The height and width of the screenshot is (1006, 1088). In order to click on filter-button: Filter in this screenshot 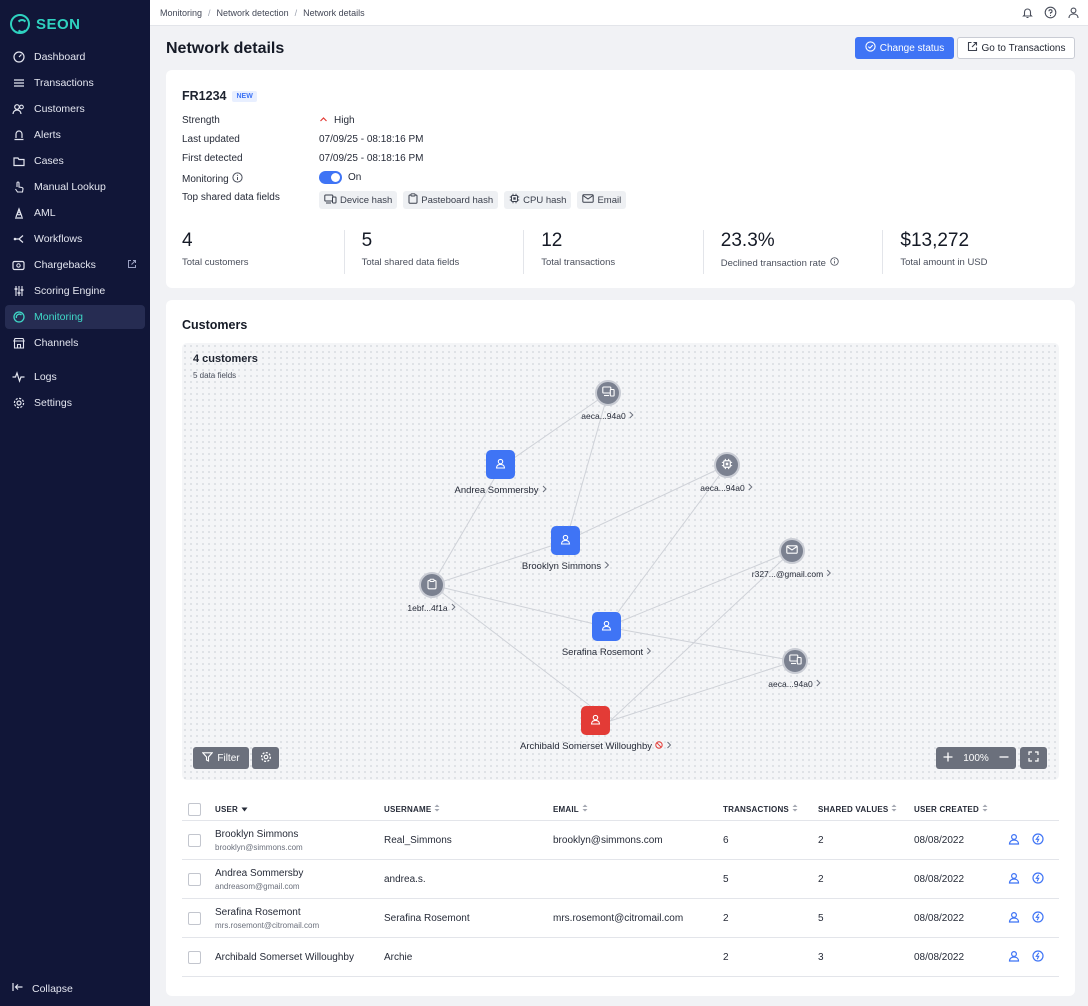, I will do `click(221, 758)`.